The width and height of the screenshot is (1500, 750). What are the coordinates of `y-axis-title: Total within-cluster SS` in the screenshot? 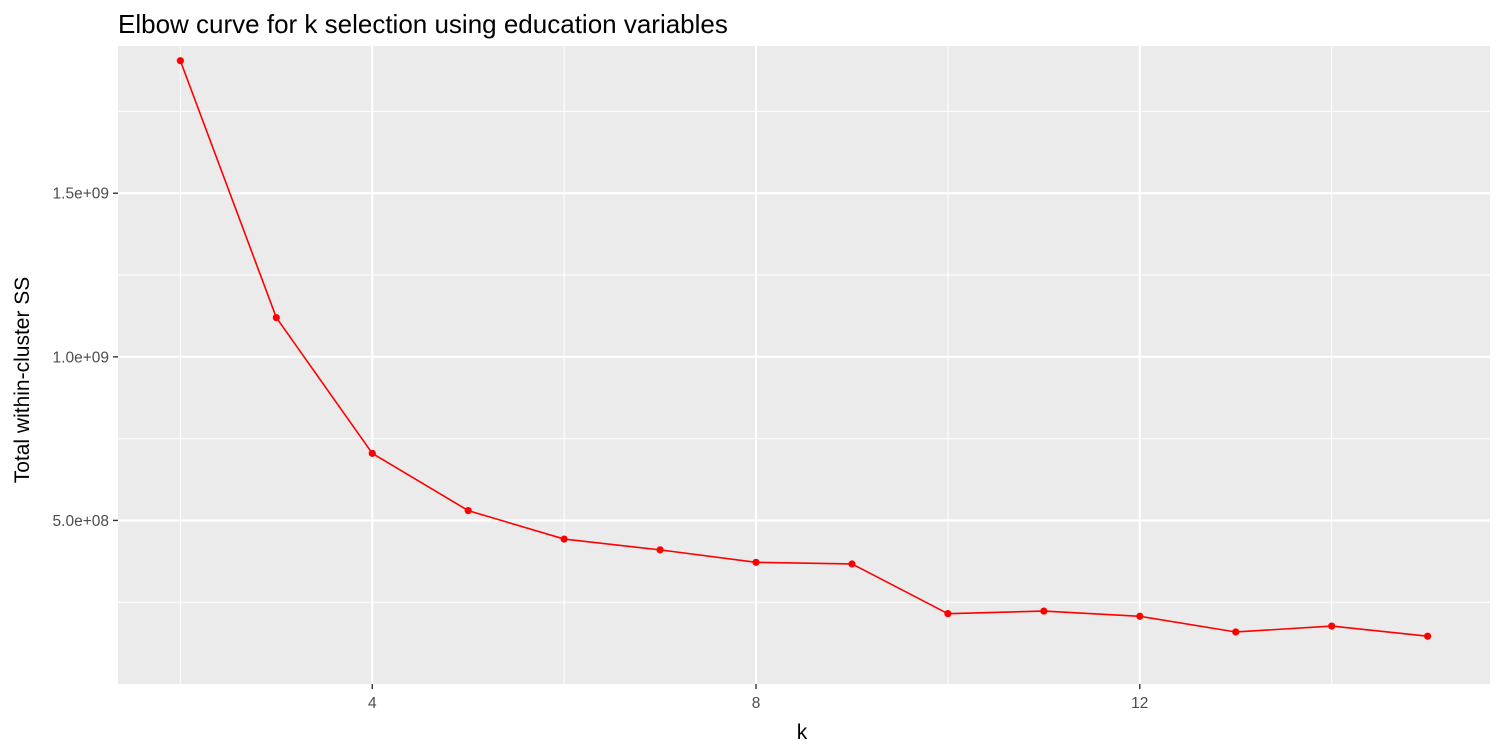 It's located at (22, 380).